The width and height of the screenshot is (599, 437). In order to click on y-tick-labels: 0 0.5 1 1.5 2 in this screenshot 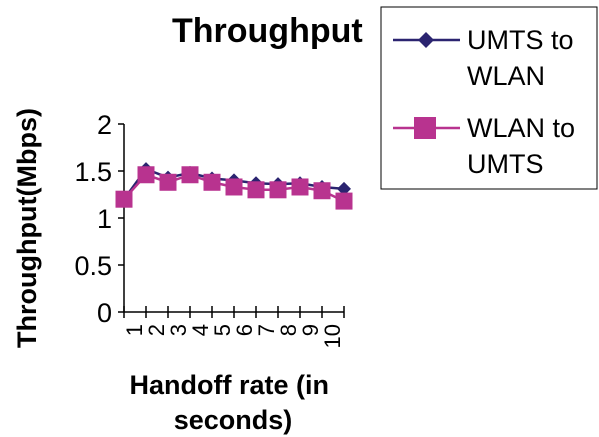, I will do `click(93, 219)`.